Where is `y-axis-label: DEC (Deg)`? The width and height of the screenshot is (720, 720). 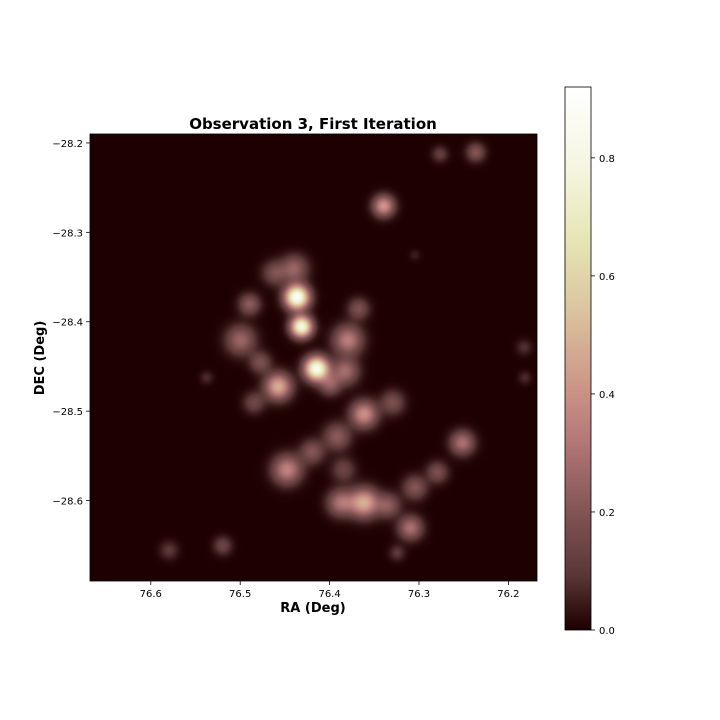 y-axis-label: DEC (Deg) is located at coordinates (40, 358).